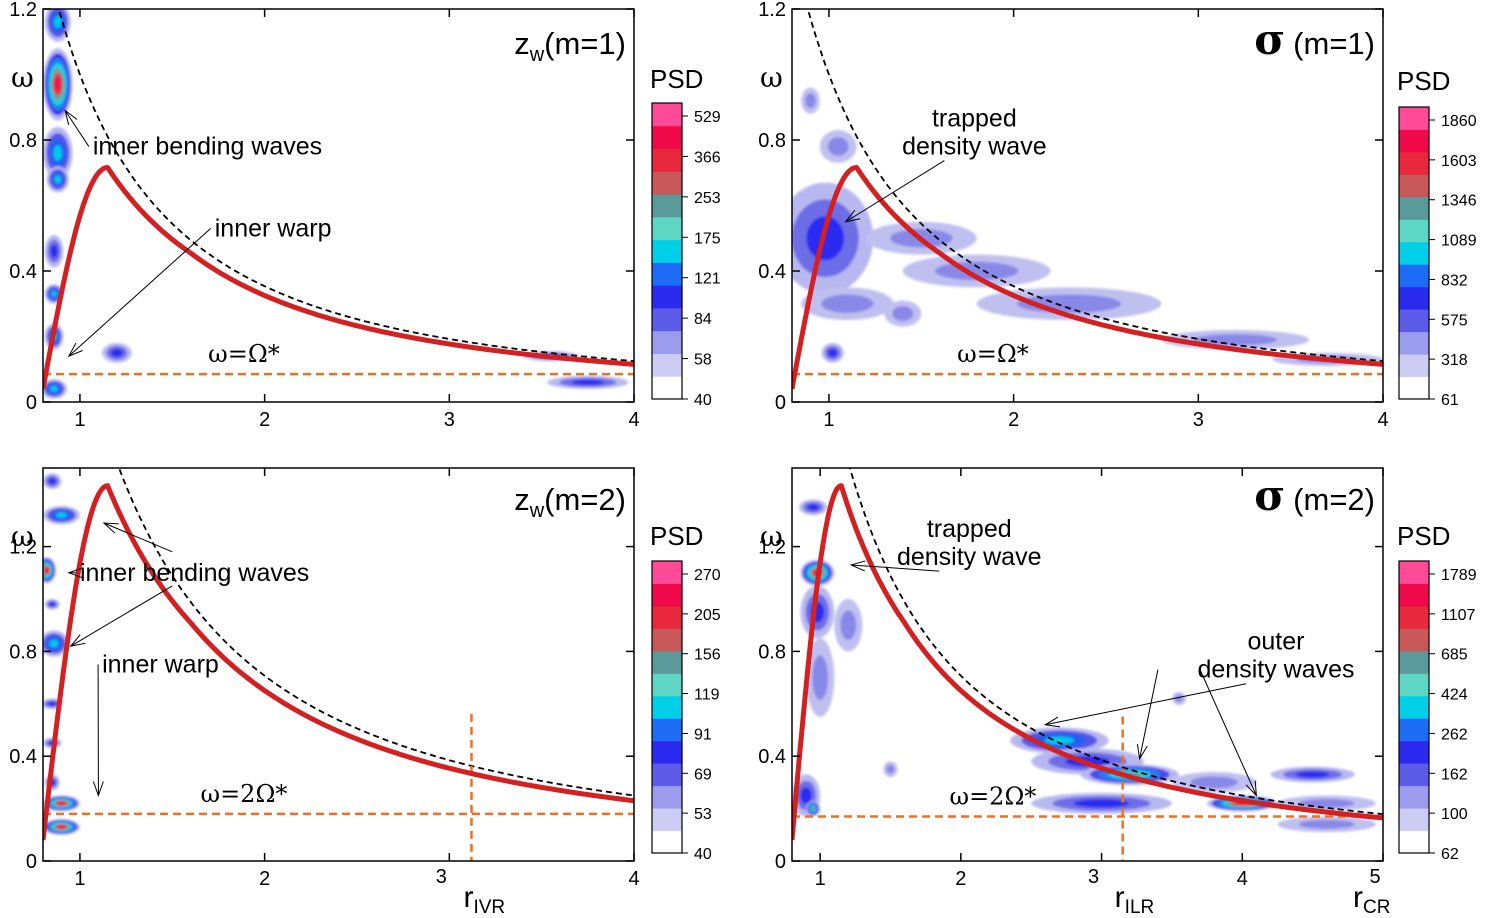 The image size is (1500, 918). I want to click on pattern-speed-label: ω=Ω*, so click(993, 354).